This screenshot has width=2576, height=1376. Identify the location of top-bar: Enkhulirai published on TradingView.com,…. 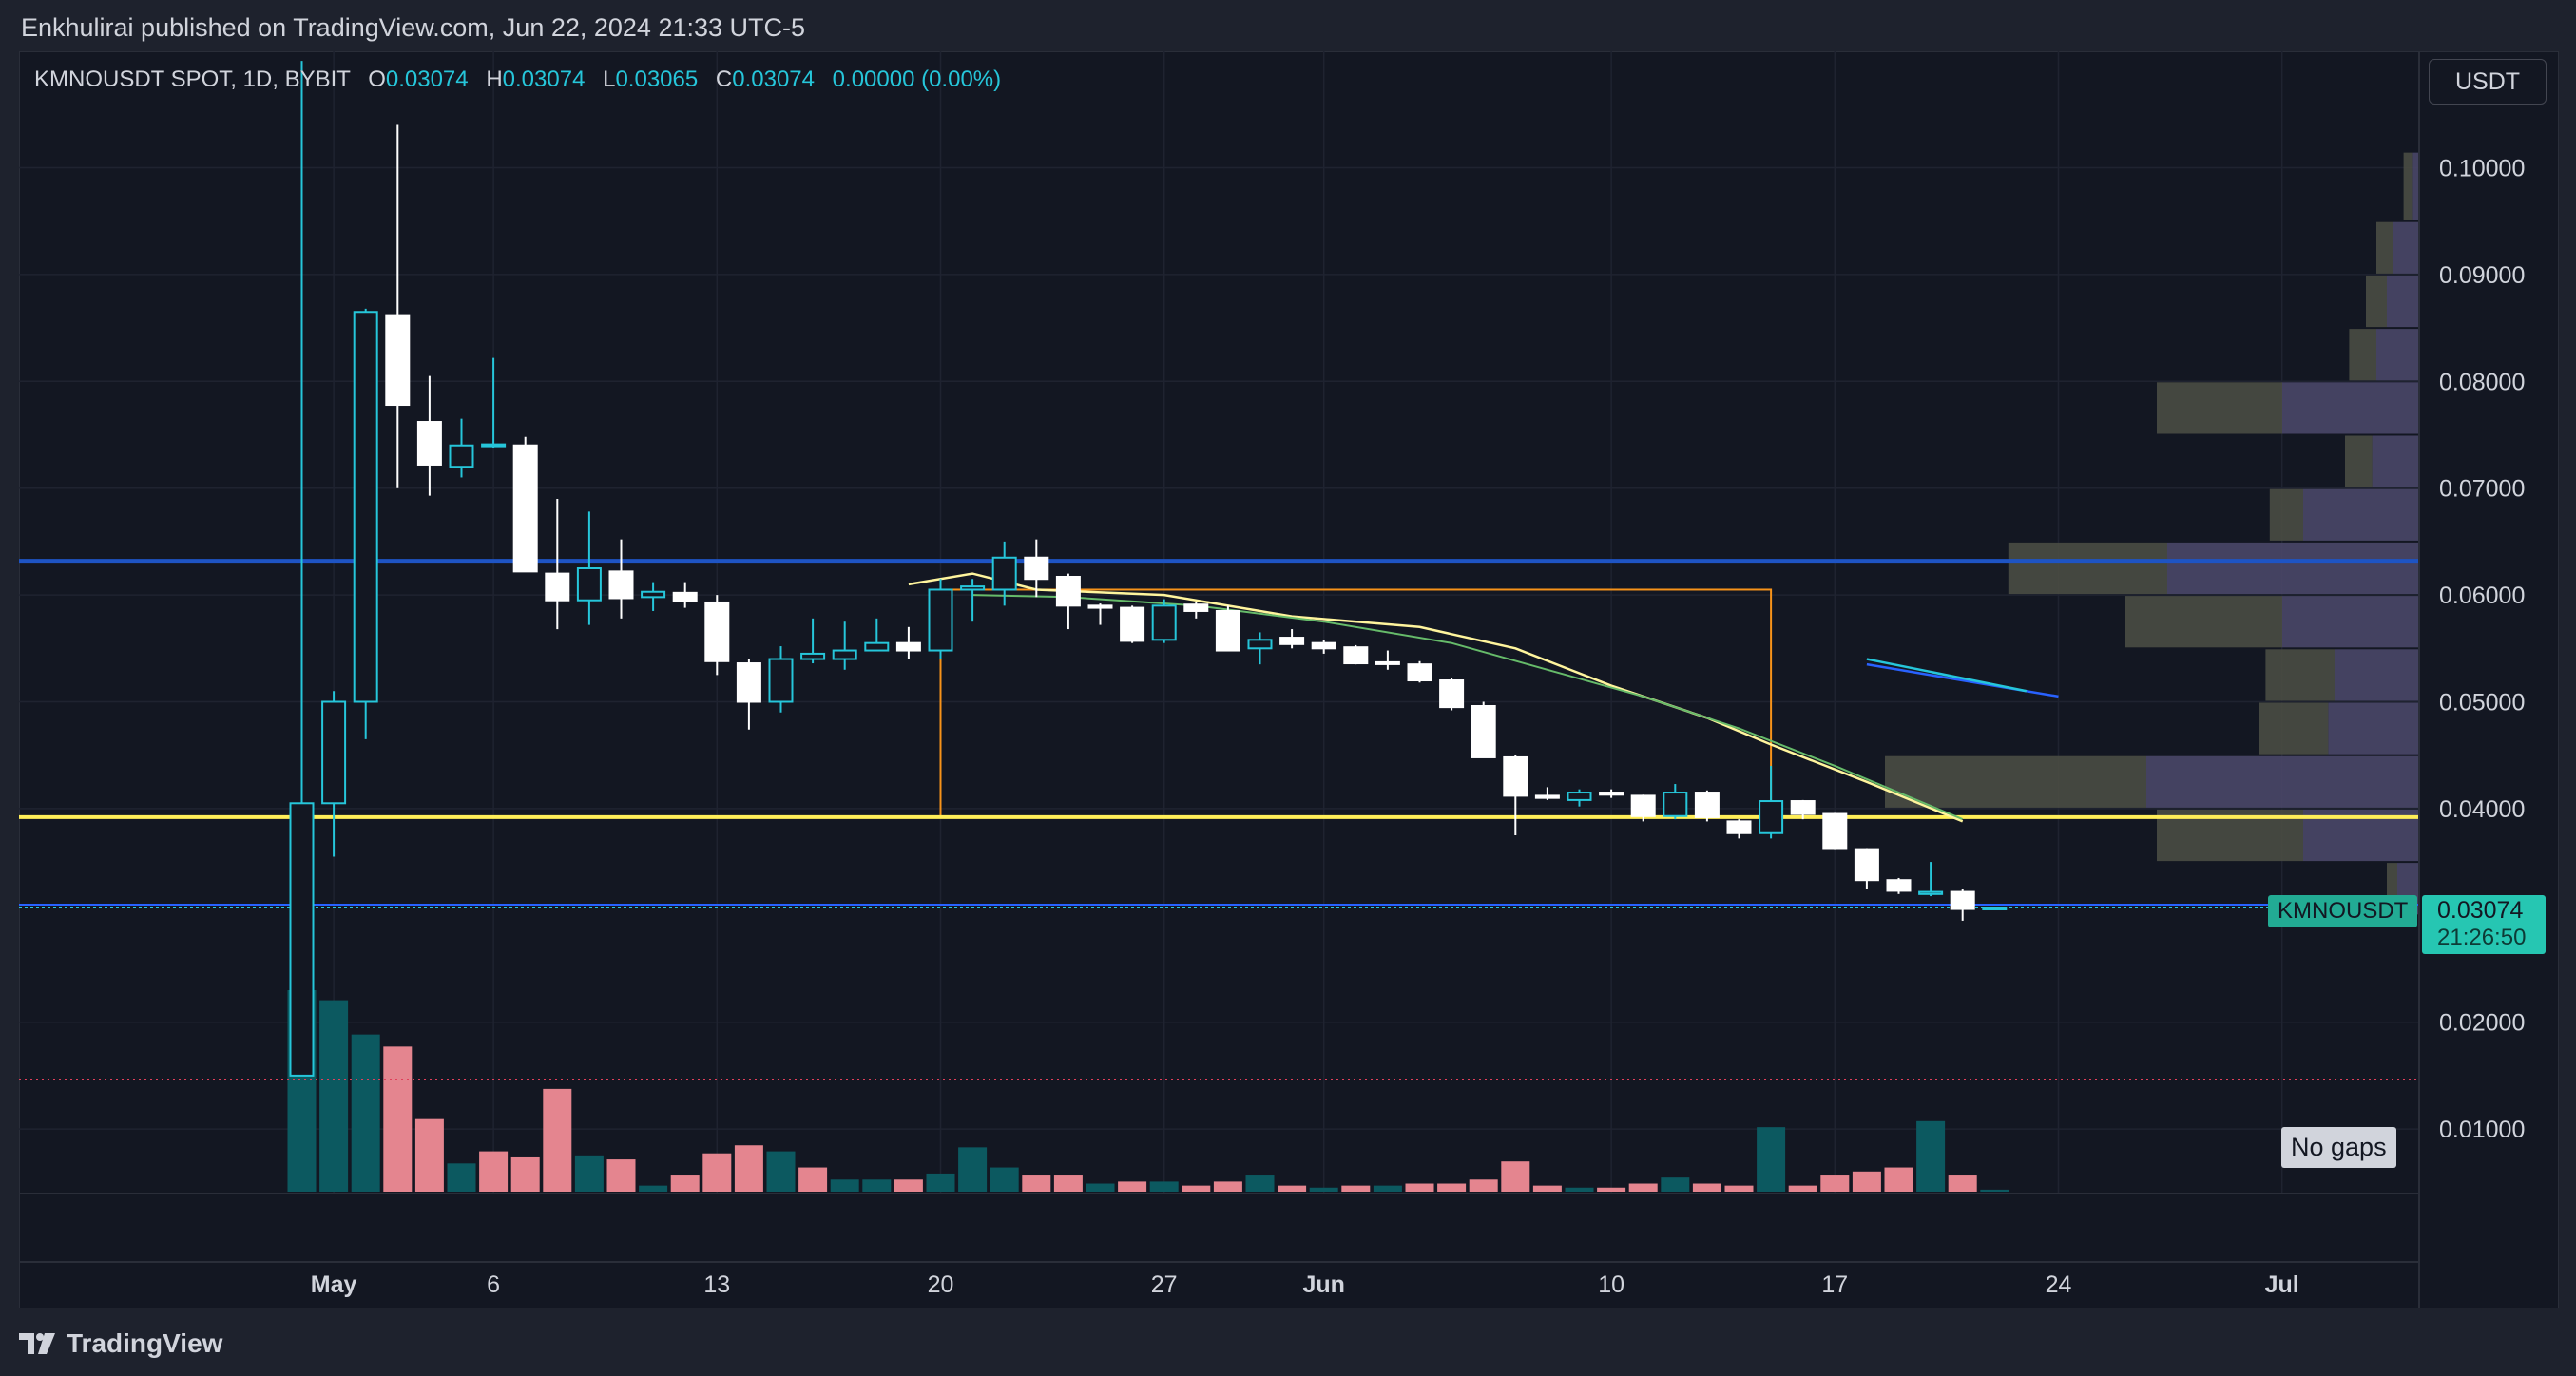
(1288, 26).